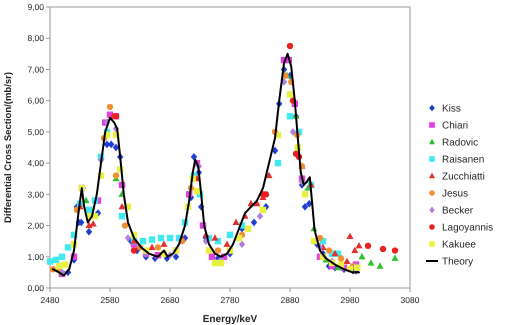 Image resolution: width=518 pixels, height=325 pixels. I want to click on legend-label: Zucchiatti, so click(463, 177).